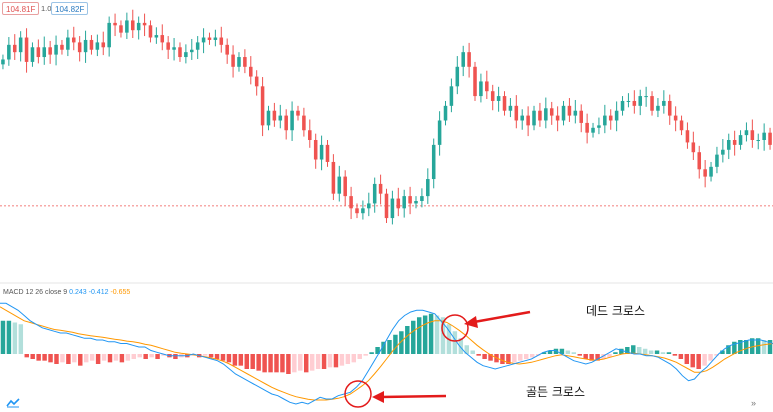  What do you see at coordinates (13, 403) in the screenshot?
I see `tradingview-logo-icon` at bounding box center [13, 403].